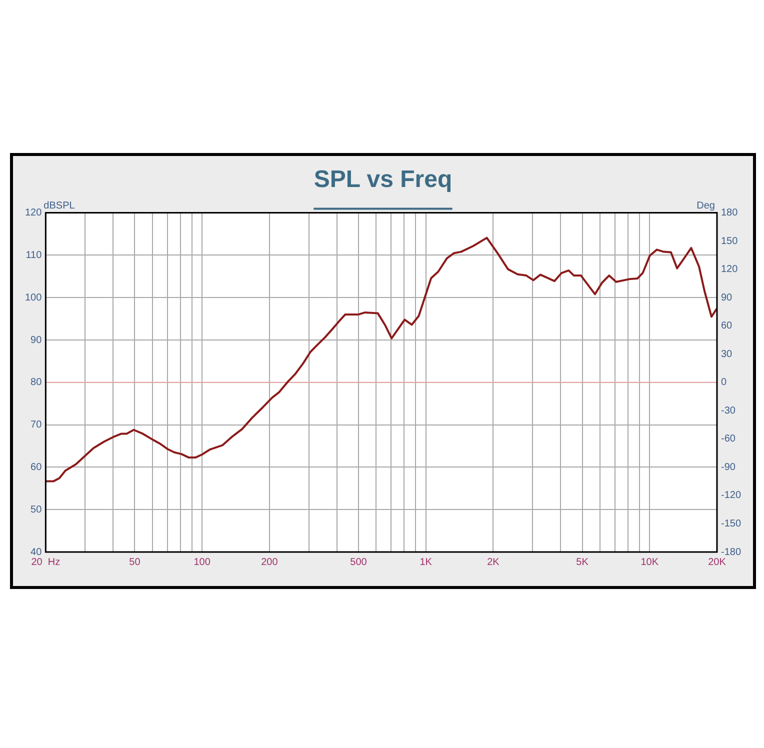 The image size is (764, 748). Describe the element at coordinates (202, 562) in the screenshot. I see `x-tick-label: 100` at that location.